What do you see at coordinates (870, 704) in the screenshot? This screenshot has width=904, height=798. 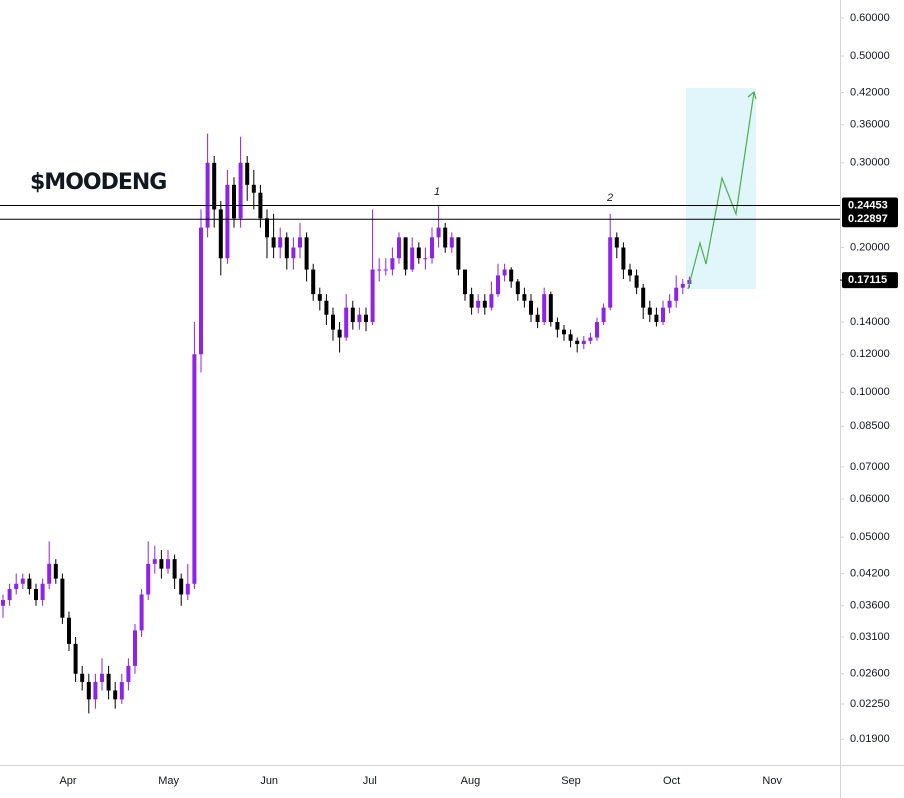 I see `y-tick-label: 0.02250` at bounding box center [870, 704].